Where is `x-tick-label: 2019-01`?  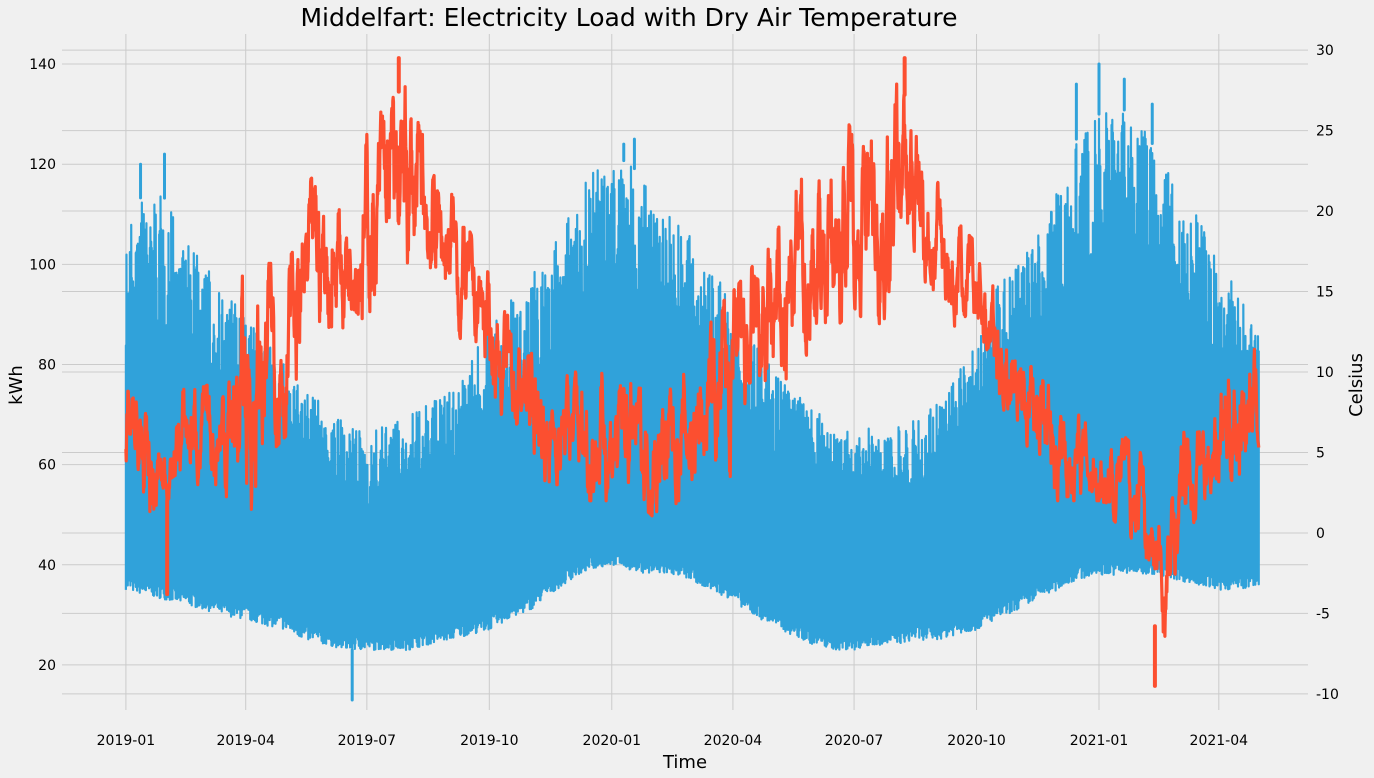 x-tick-label: 2019-01 is located at coordinates (126, 741).